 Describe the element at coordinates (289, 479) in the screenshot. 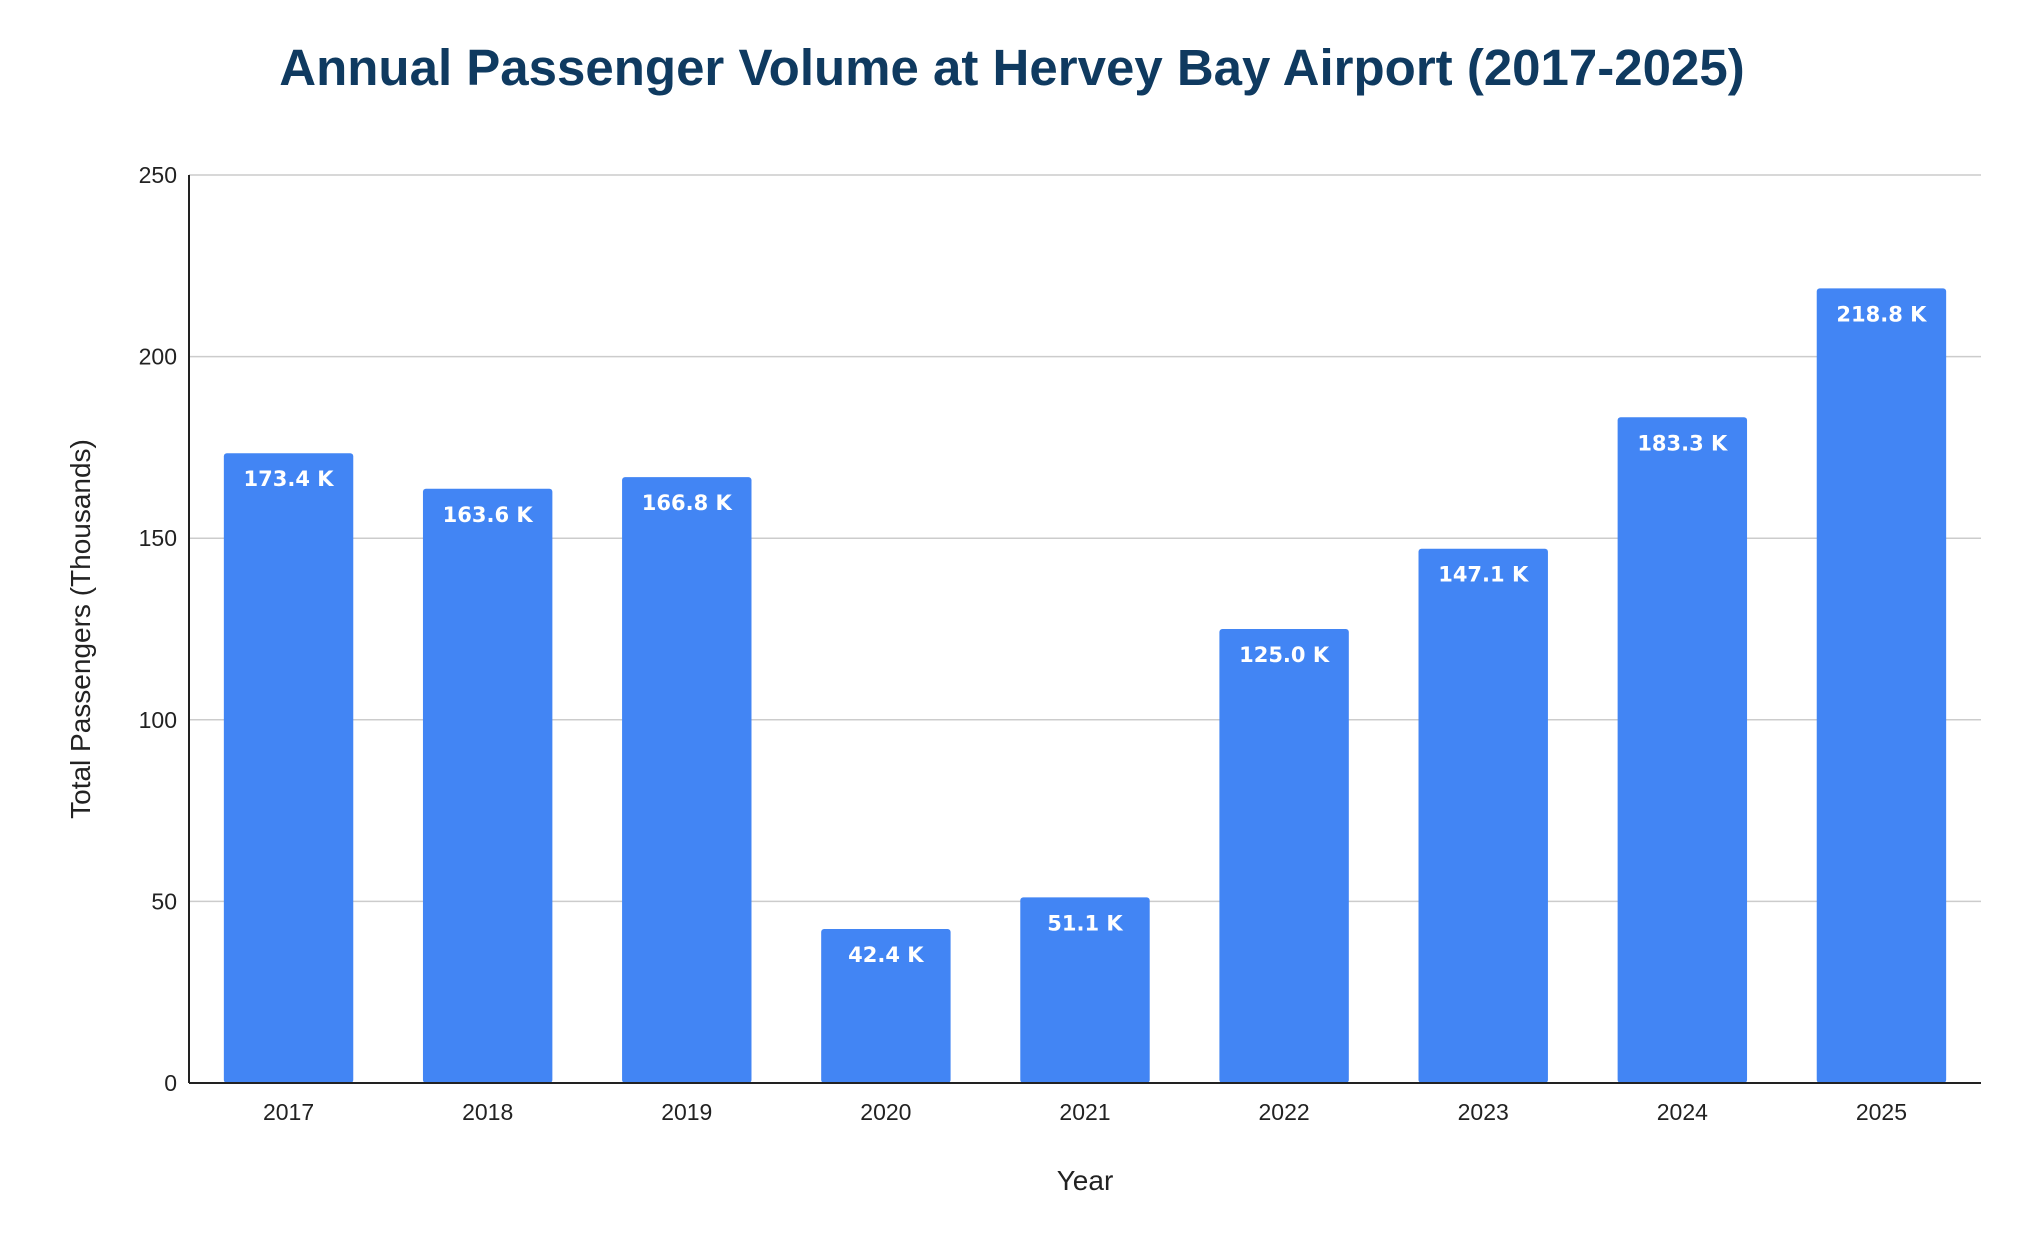

I see `bar-data-label: 173.4 K` at that location.